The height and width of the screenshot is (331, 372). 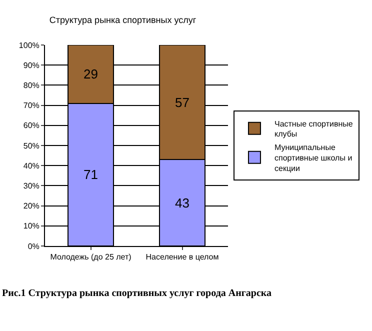 I want to click on data-label: 57, so click(x=182, y=102).